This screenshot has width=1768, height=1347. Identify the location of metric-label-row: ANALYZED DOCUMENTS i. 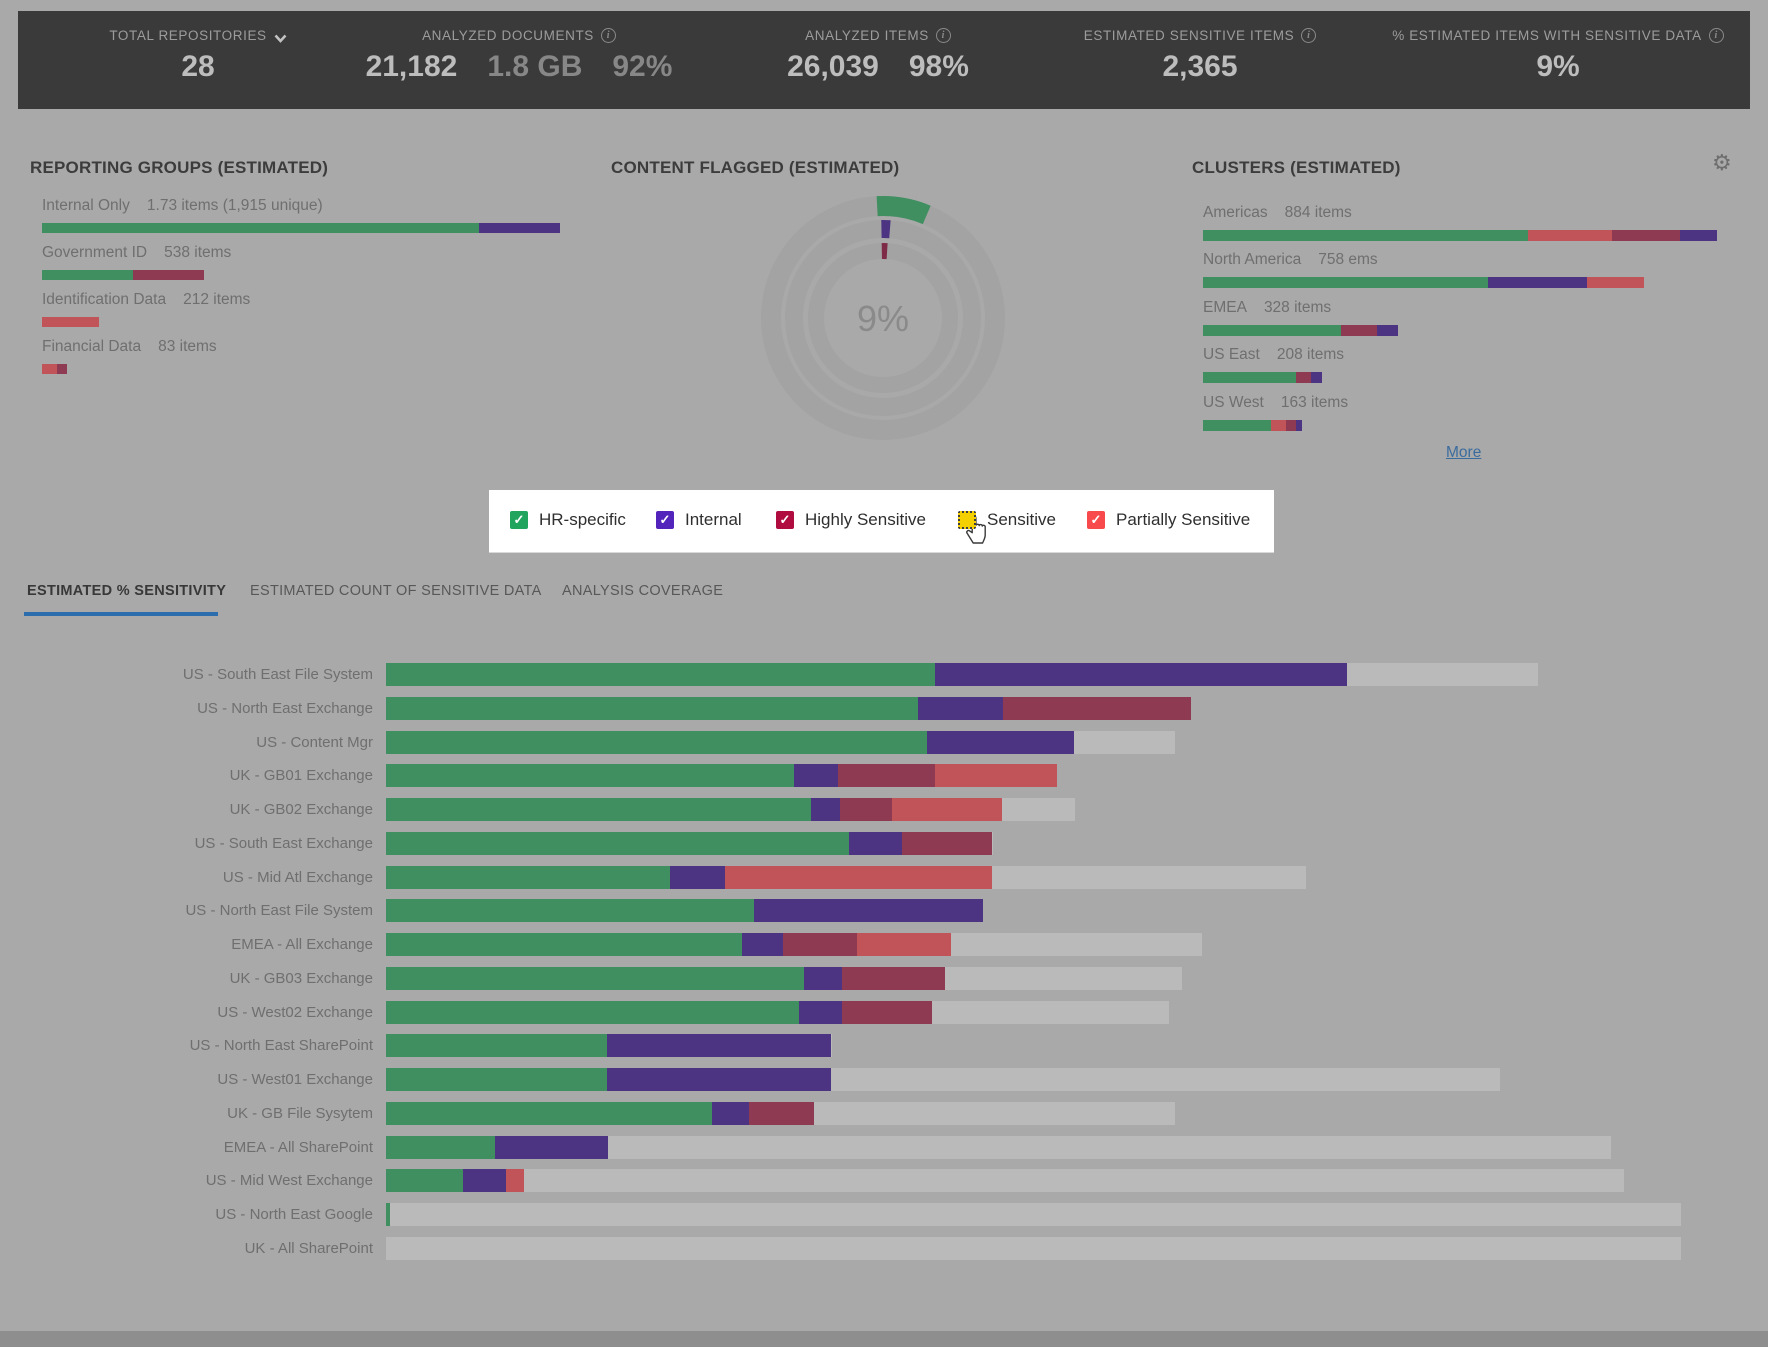
(519, 35).